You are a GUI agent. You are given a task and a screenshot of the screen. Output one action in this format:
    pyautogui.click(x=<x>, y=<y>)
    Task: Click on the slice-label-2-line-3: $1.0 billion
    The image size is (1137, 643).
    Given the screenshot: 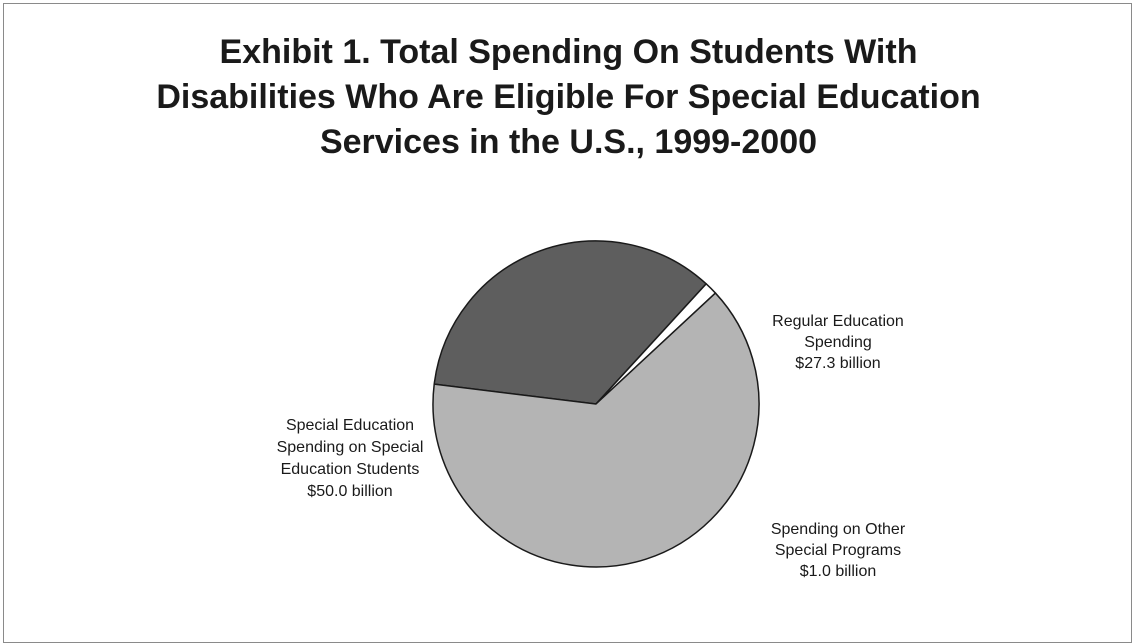 What is the action you would take?
    pyautogui.click(x=838, y=571)
    